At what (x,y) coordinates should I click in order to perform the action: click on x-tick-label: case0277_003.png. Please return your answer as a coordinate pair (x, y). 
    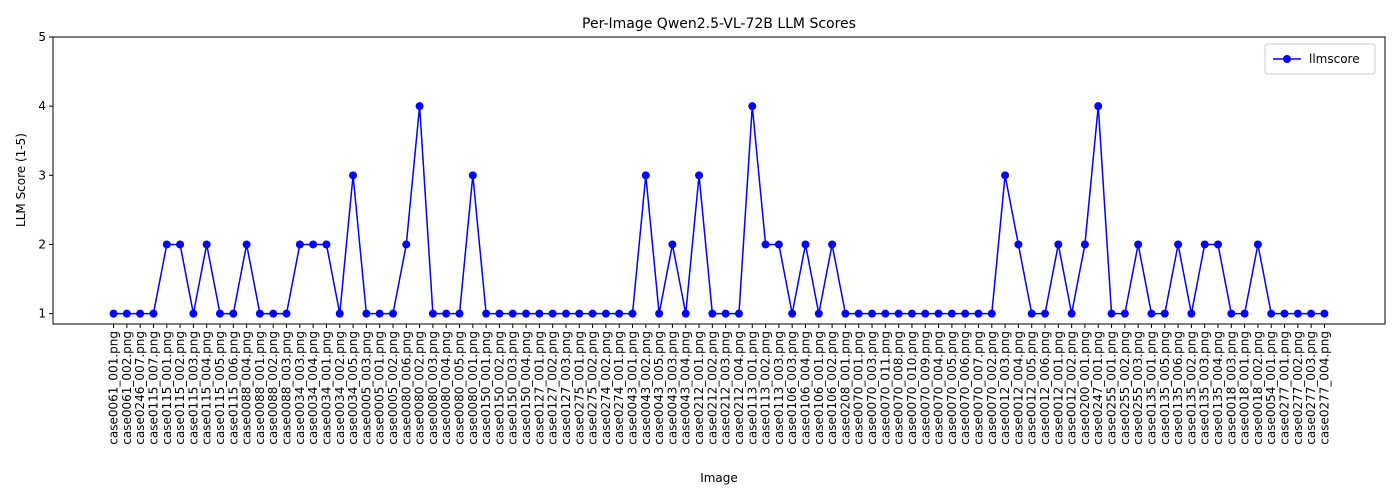
    Looking at the image, I should click on (1311, 388).